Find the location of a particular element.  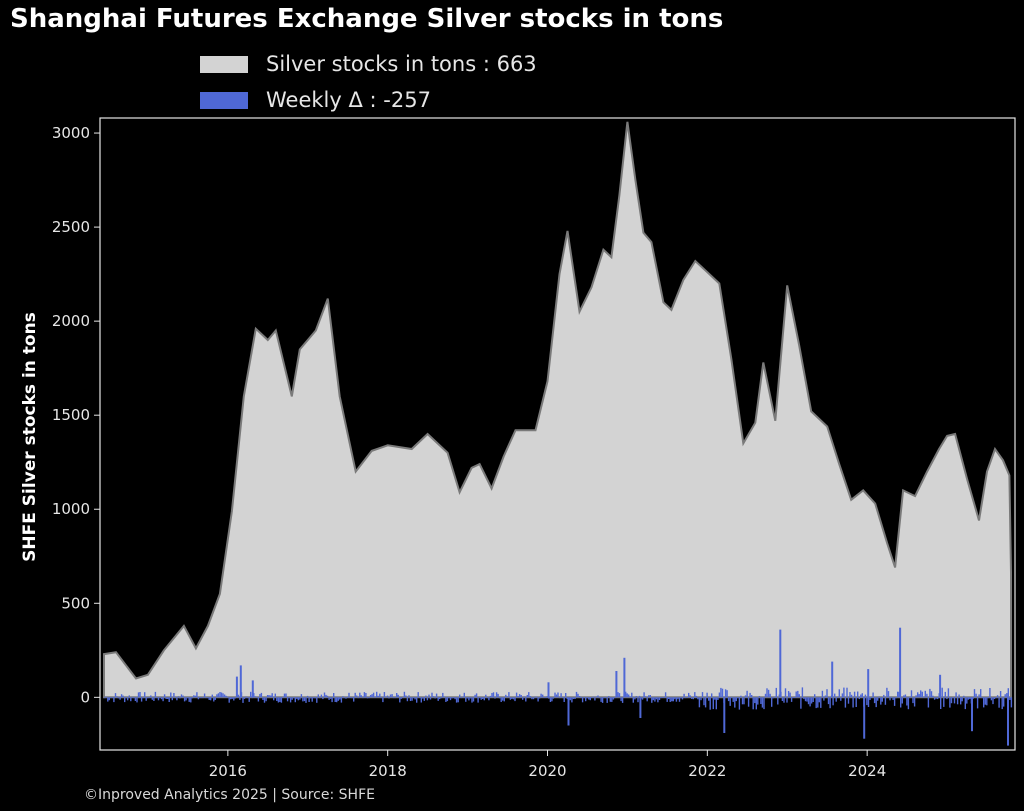

legend-label-silver-stocks: Silver stocks in tons : 663 is located at coordinates (401, 64).